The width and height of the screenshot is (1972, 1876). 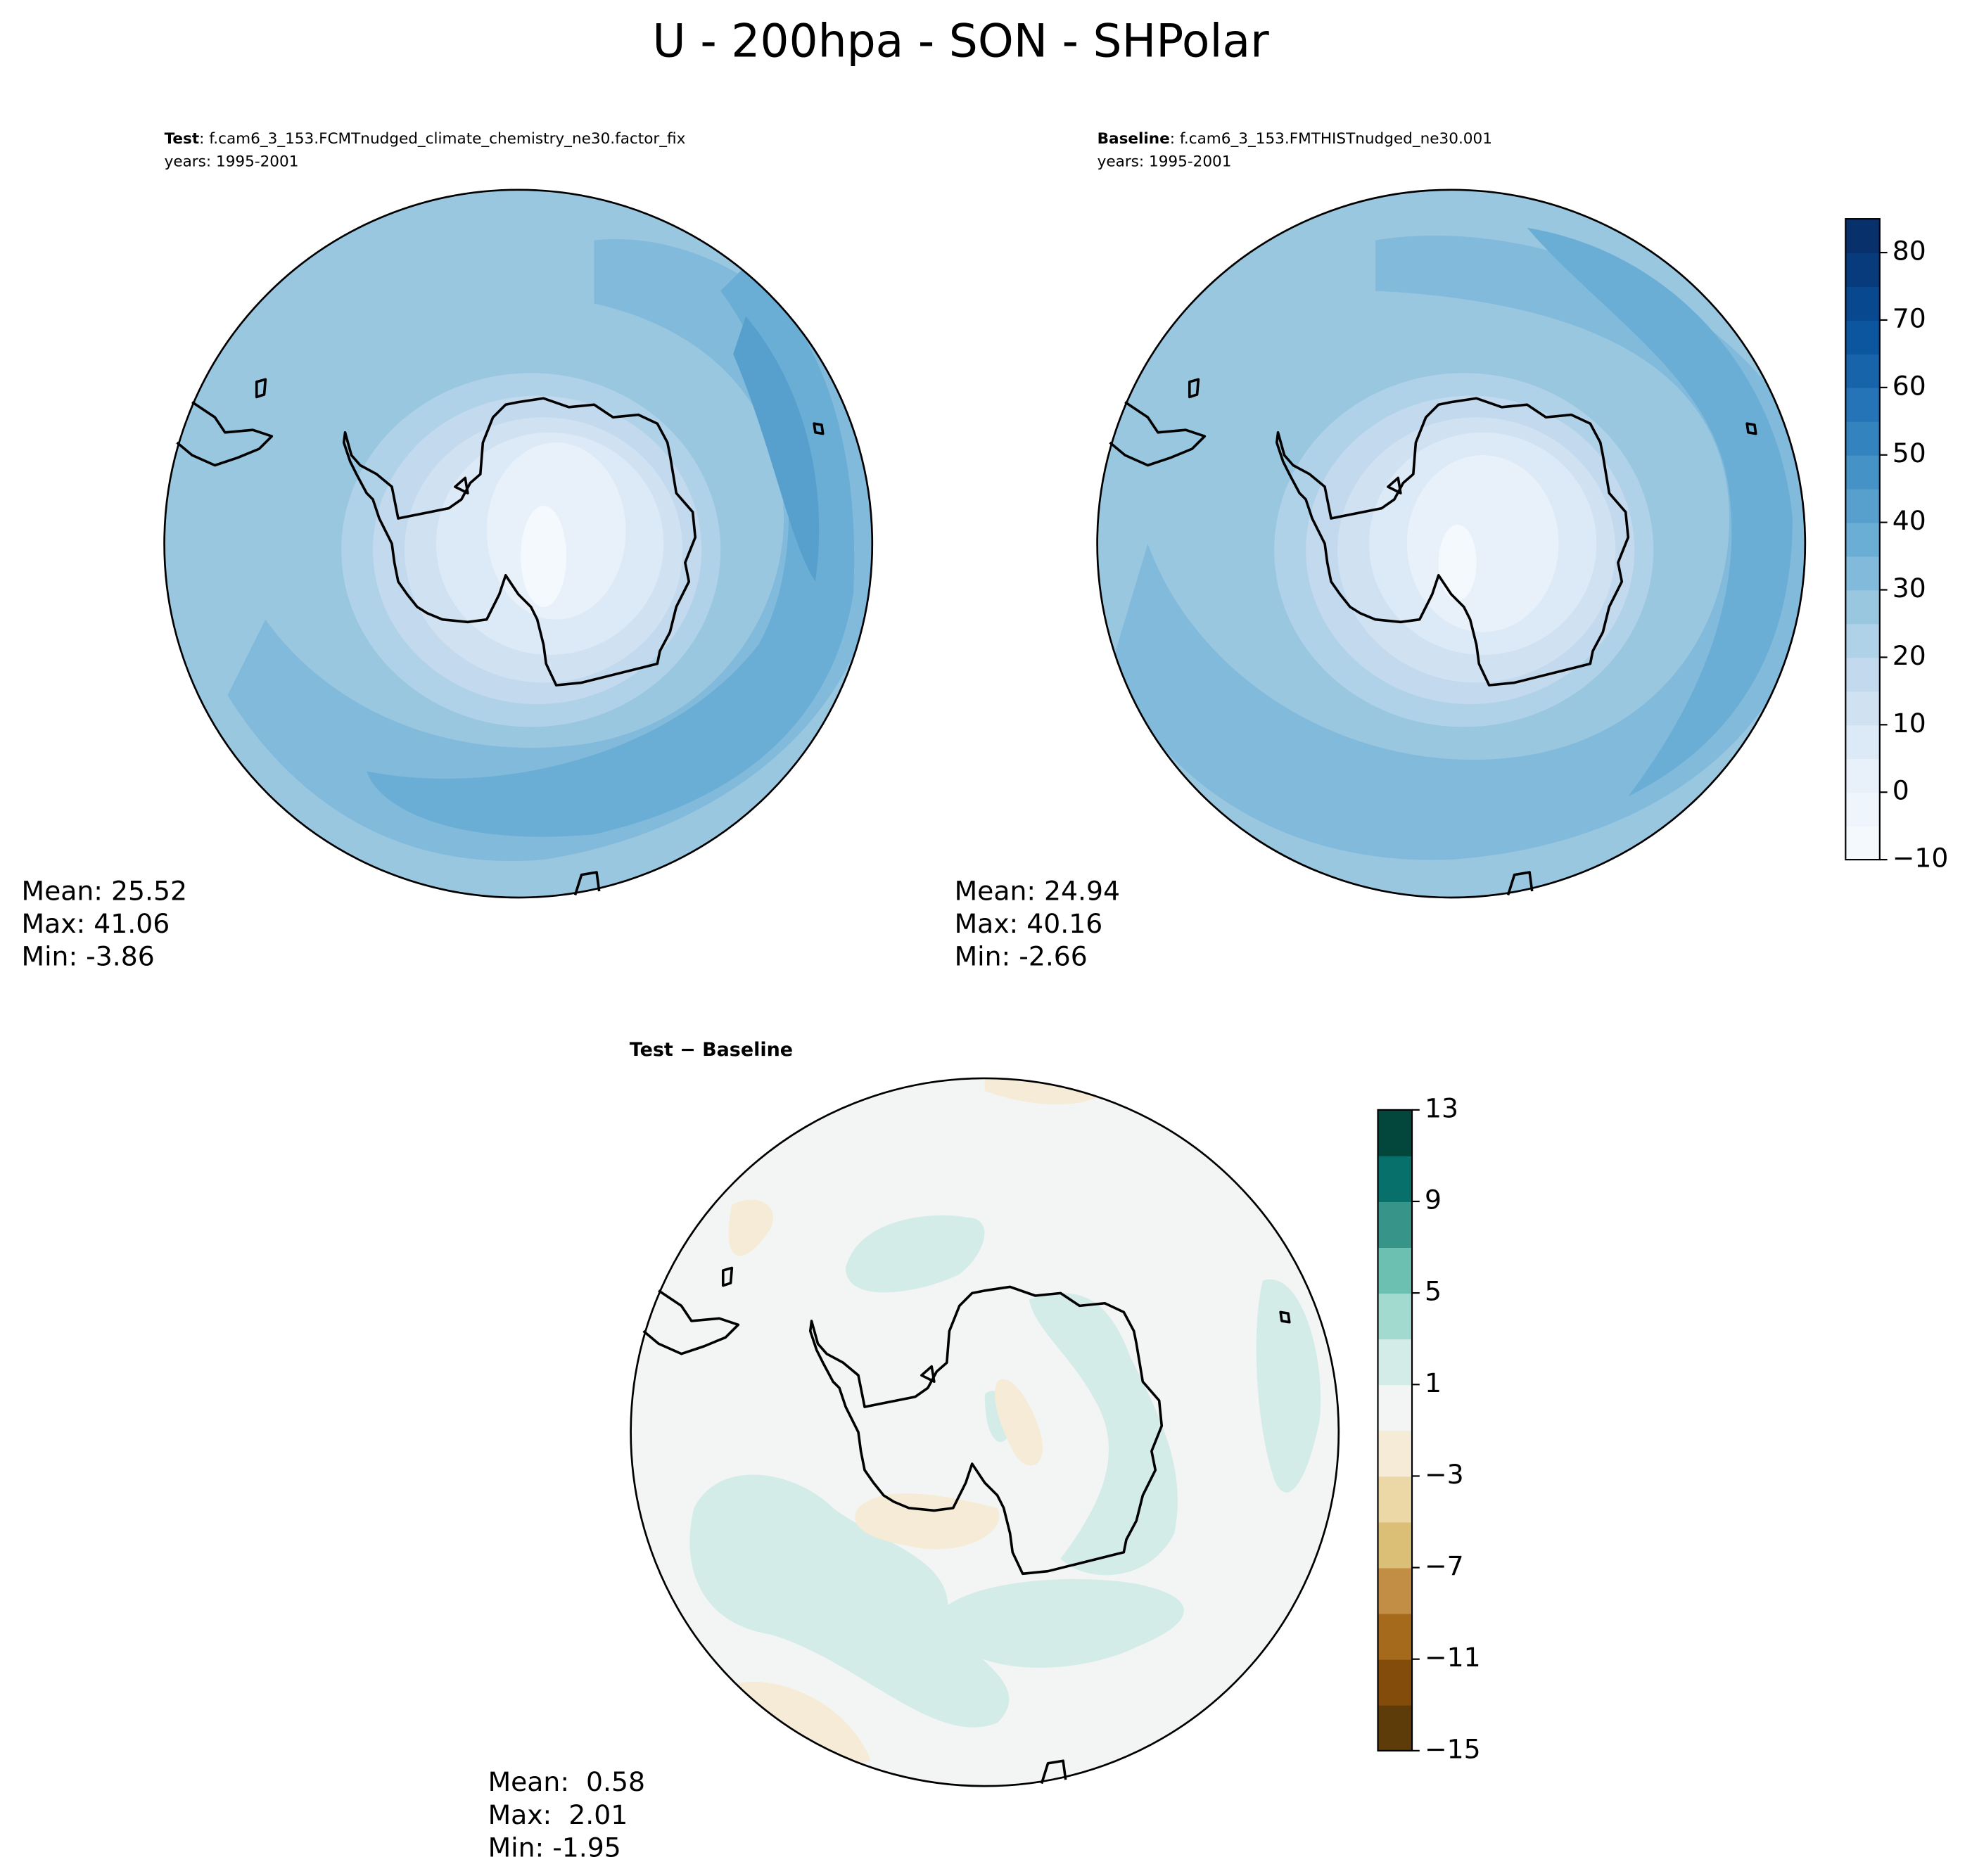 What do you see at coordinates (985, 1432) in the screenshot?
I see `map-difference` at bounding box center [985, 1432].